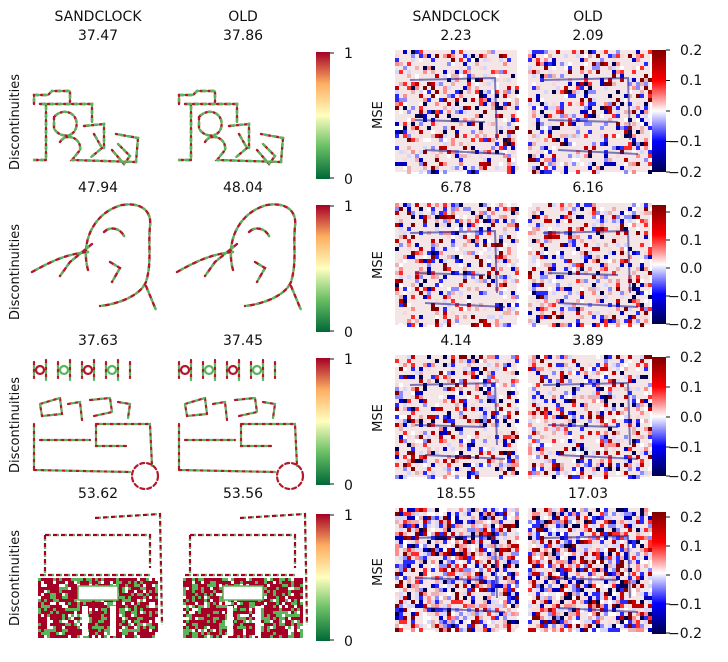 The height and width of the screenshot is (662, 728). I want to click on disc-row2-old-value: 48.04, so click(243, 188).